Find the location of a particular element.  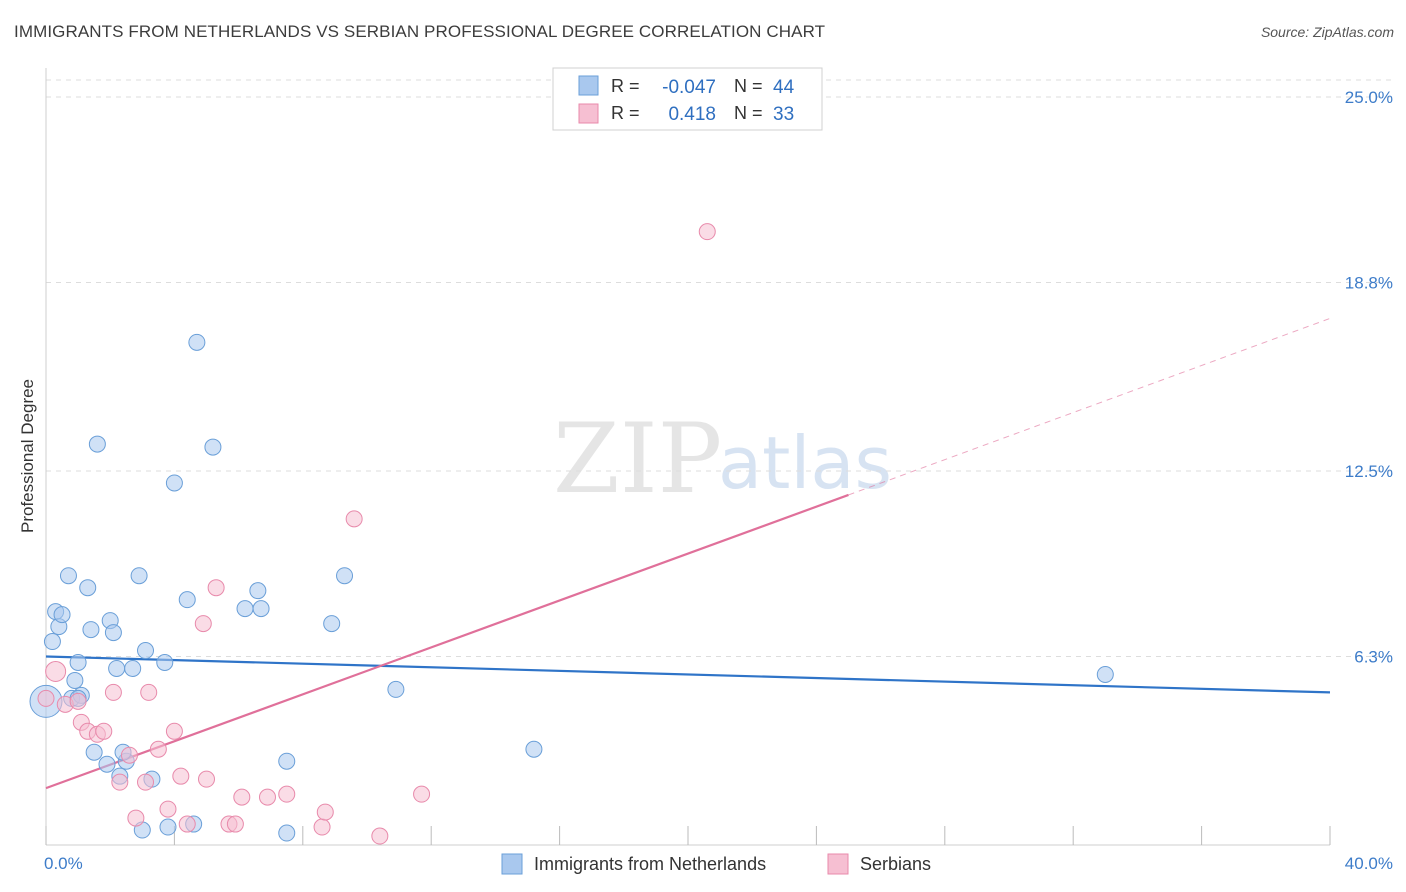

series-legend: Immigrants from Netherlands Serbians is located at coordinates (716, 864).